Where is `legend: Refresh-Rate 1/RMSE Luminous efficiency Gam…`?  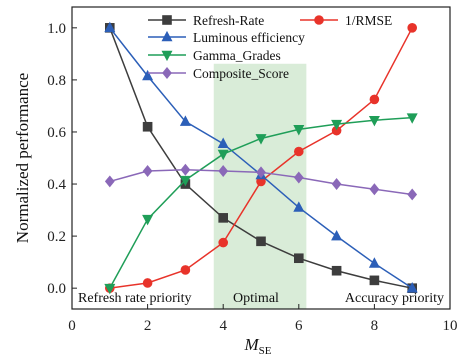
legend: Refresh-Rate 1/RMSE Luminous efficiency Gam… is located at coordinates (270, 47).